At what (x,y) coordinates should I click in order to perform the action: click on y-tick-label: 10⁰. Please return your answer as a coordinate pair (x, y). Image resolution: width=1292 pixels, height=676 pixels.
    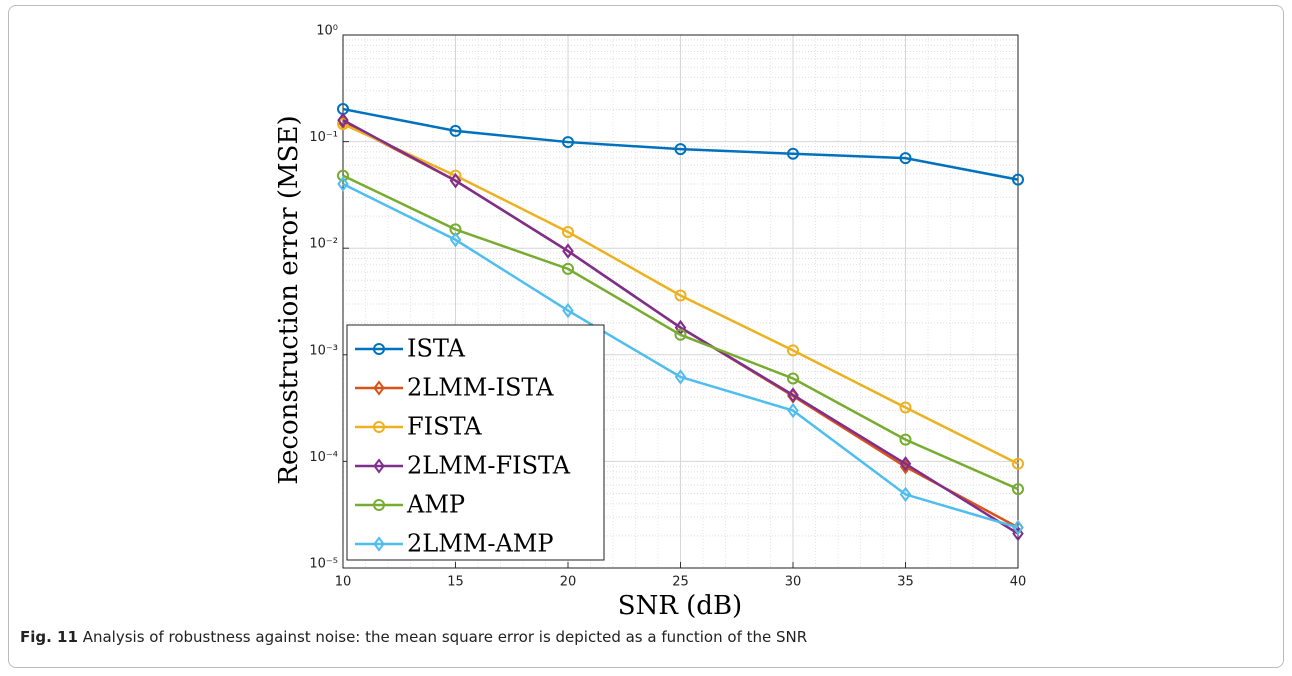
    Looking at the image, I should click on (327, 31).